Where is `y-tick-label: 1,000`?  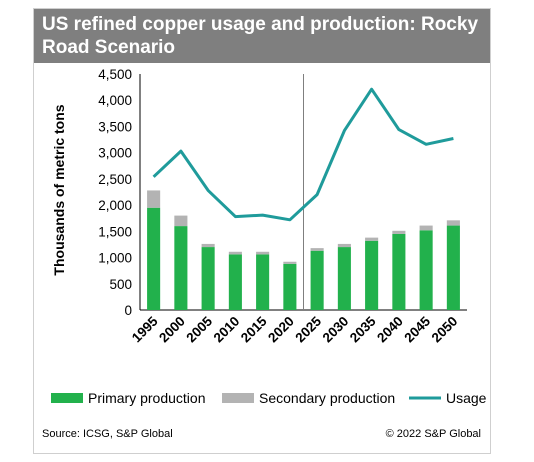 y-tick-label: 1,000 is located at coordinates (115, 258).